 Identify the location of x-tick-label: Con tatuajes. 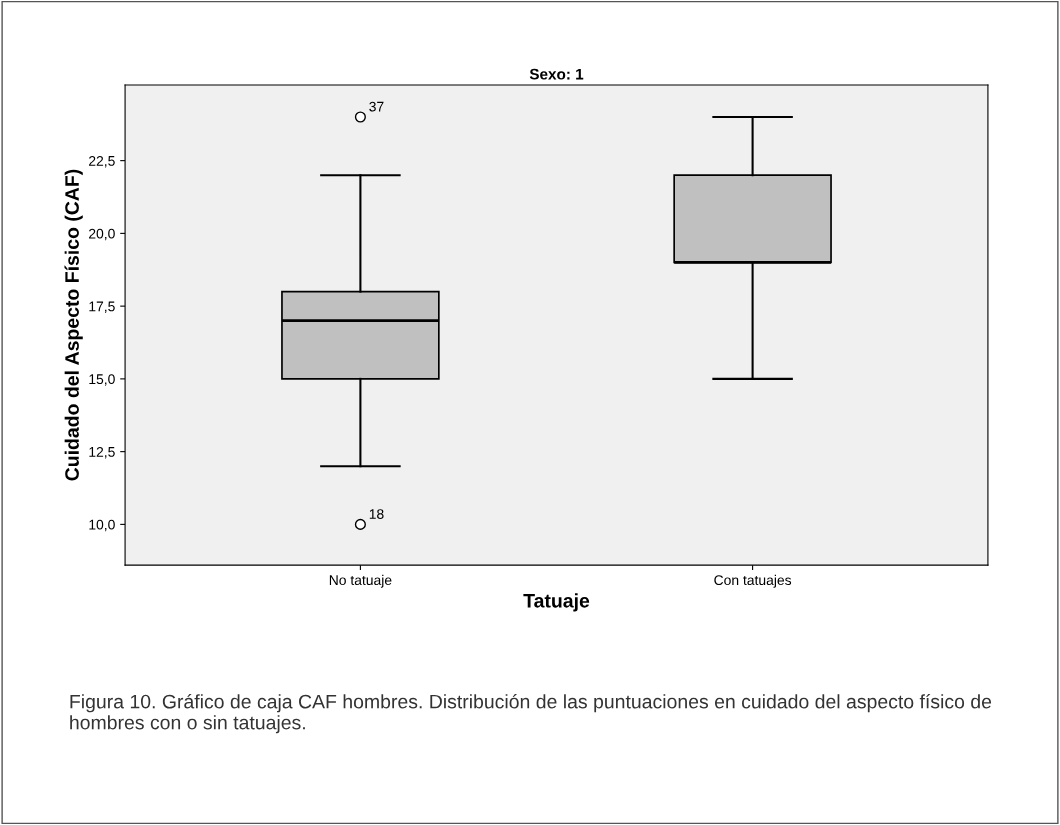
(753, 581).